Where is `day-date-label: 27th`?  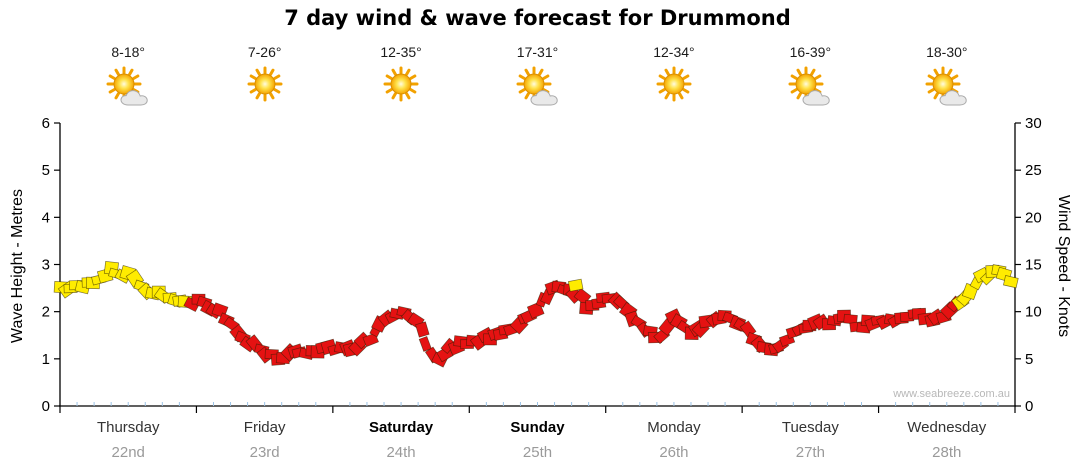
day-date-label: 27th is located at coordinates (810, 452).